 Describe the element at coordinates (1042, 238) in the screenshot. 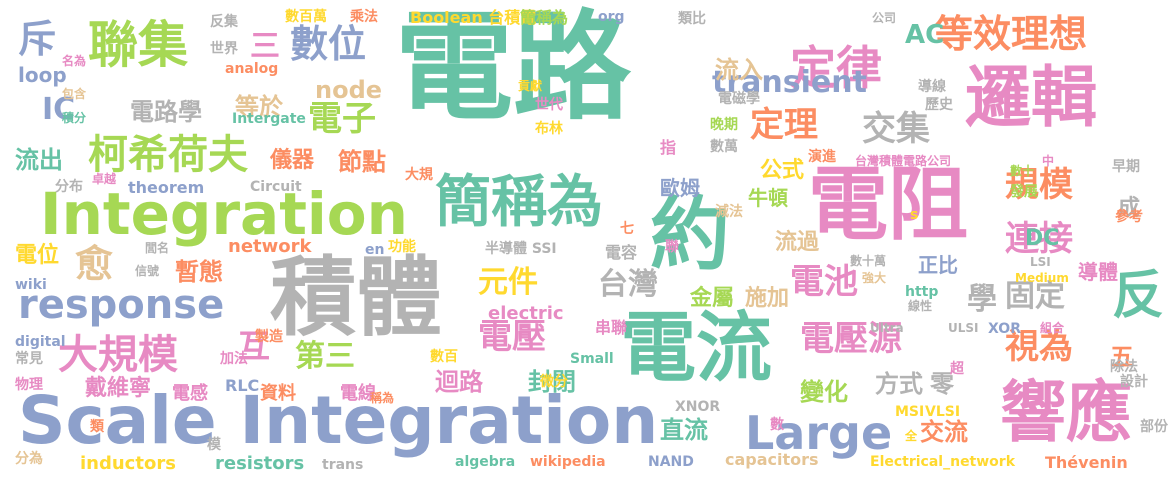

I see `cloud-word: DC` at that location.